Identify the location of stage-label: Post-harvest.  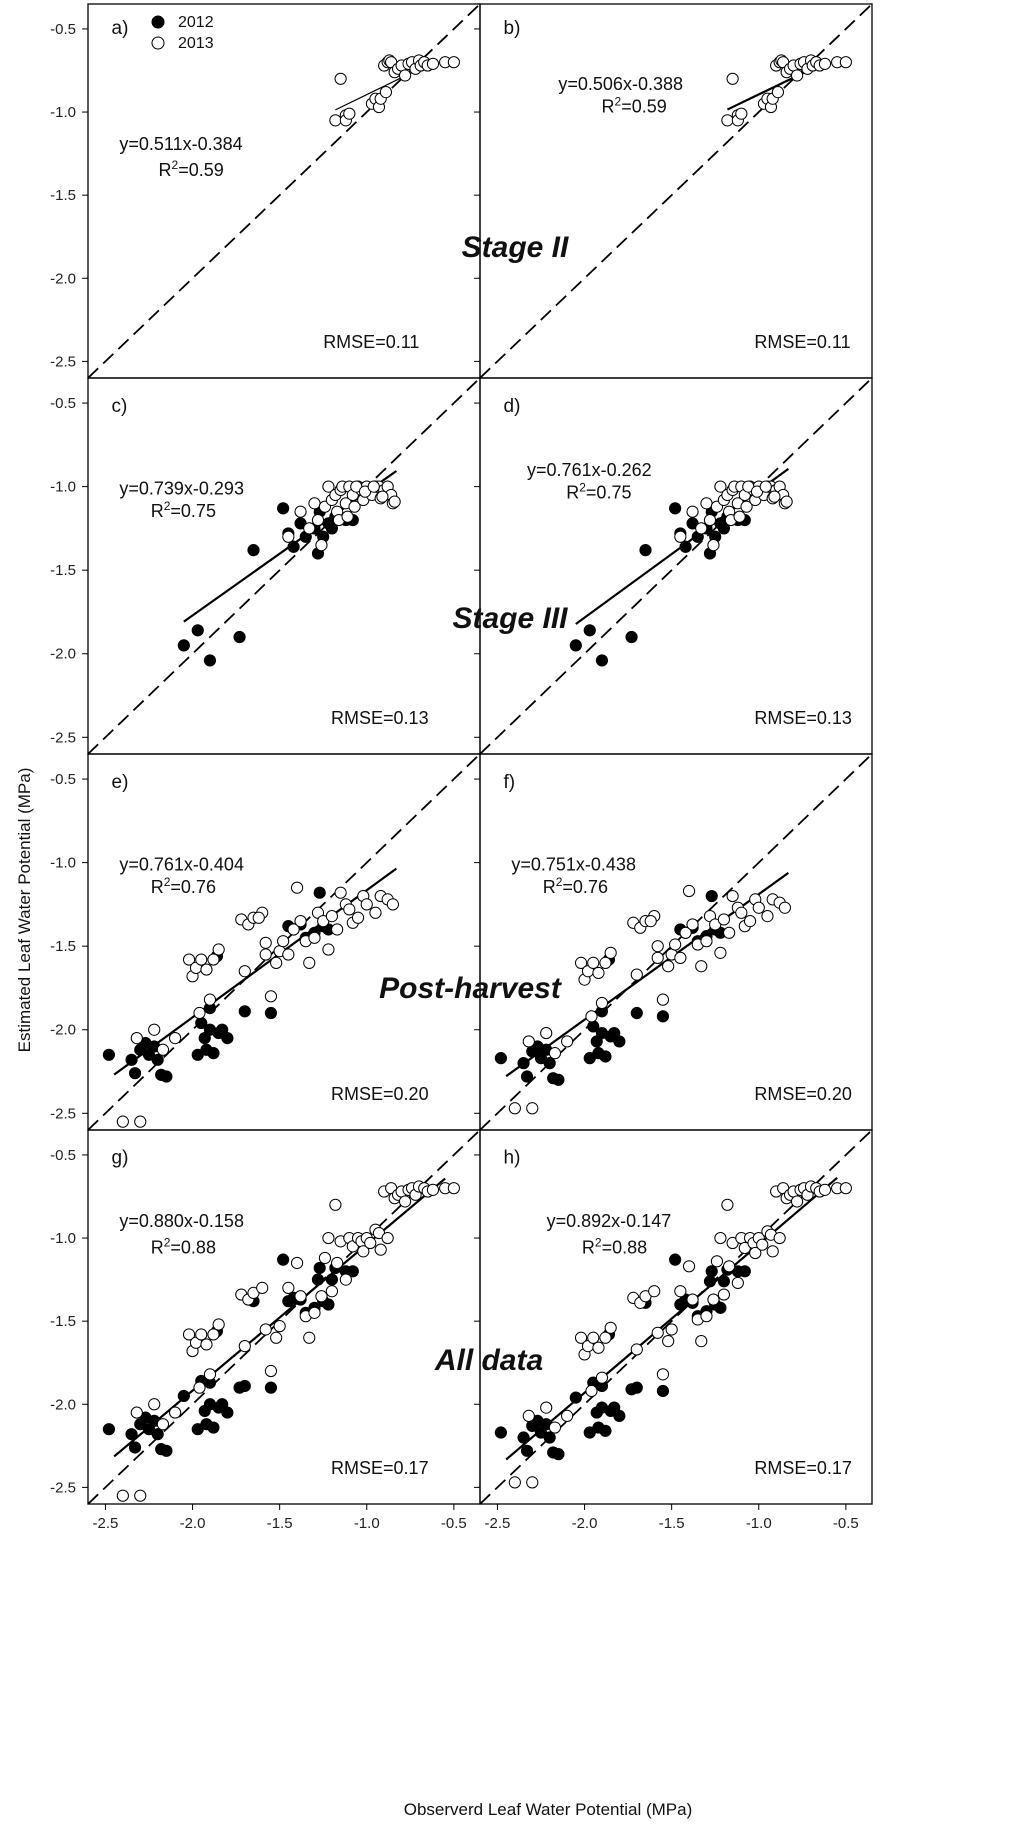
(471, 988).